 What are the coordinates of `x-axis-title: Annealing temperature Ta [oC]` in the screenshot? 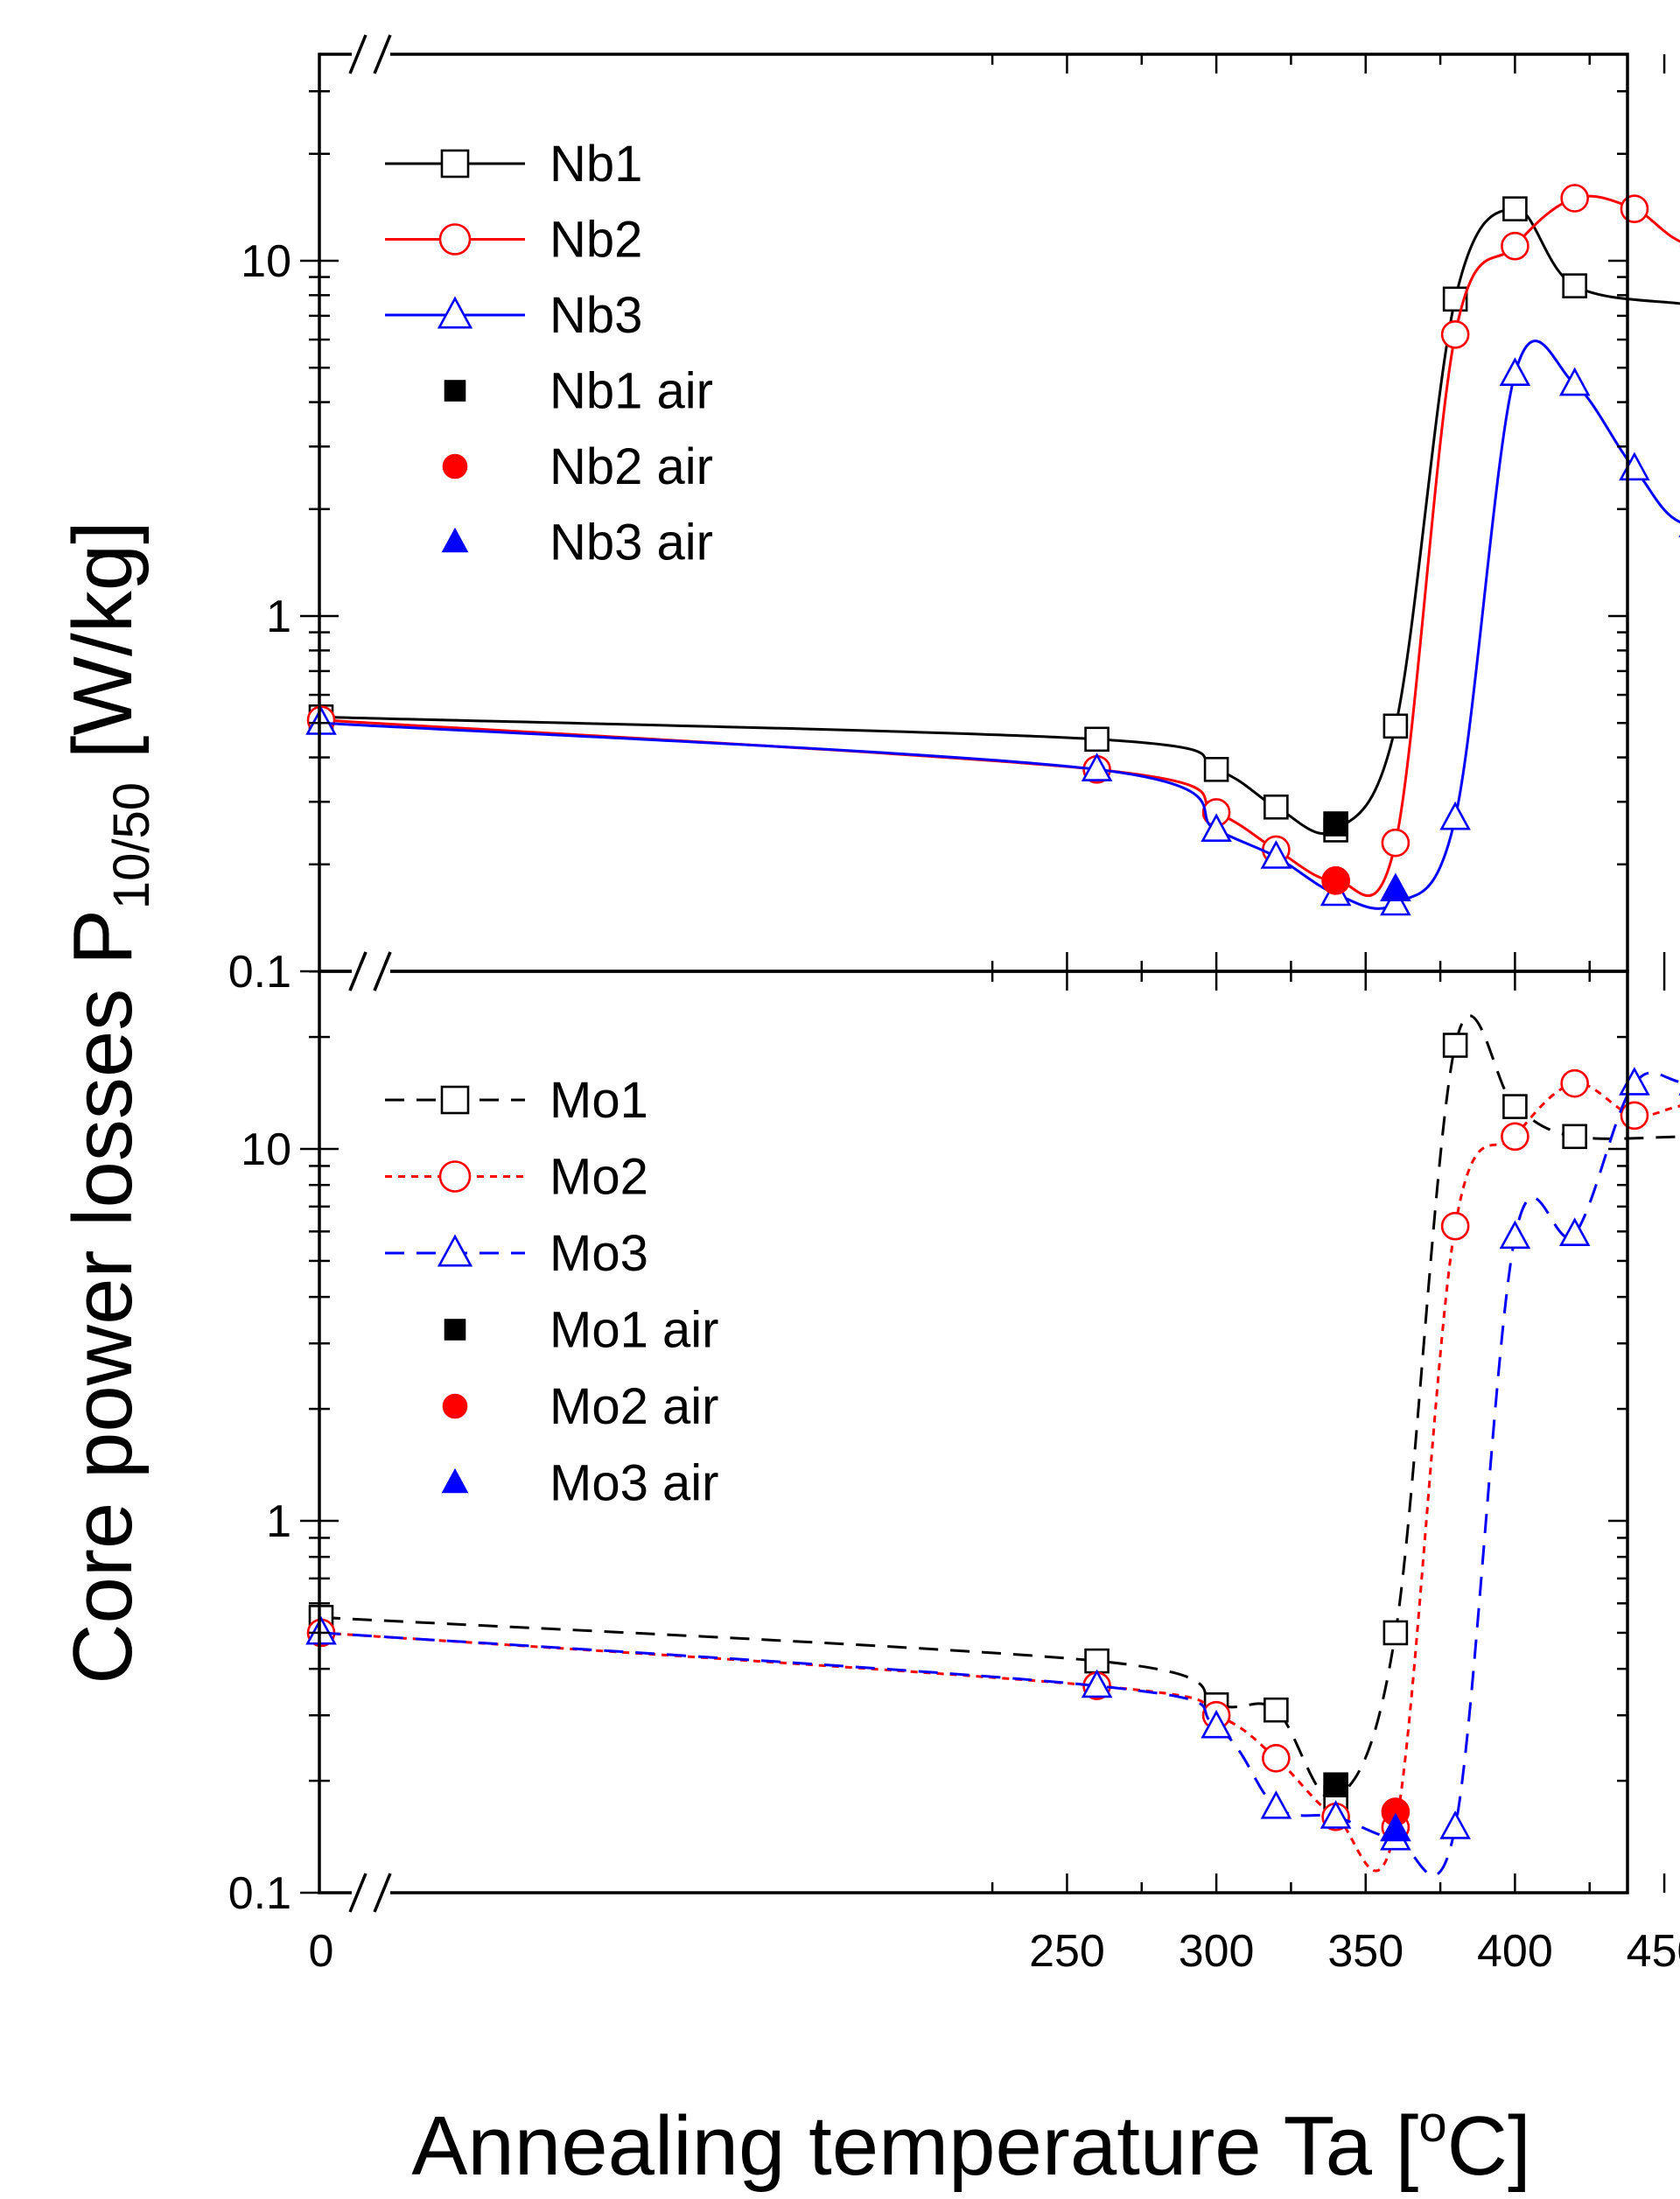 It's located at (970, 2144).